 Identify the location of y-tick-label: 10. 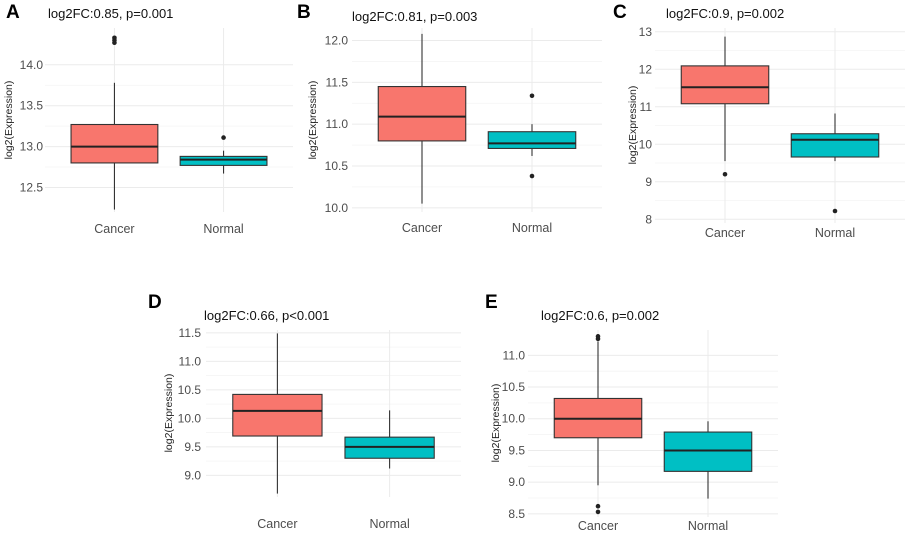
(646, 144).